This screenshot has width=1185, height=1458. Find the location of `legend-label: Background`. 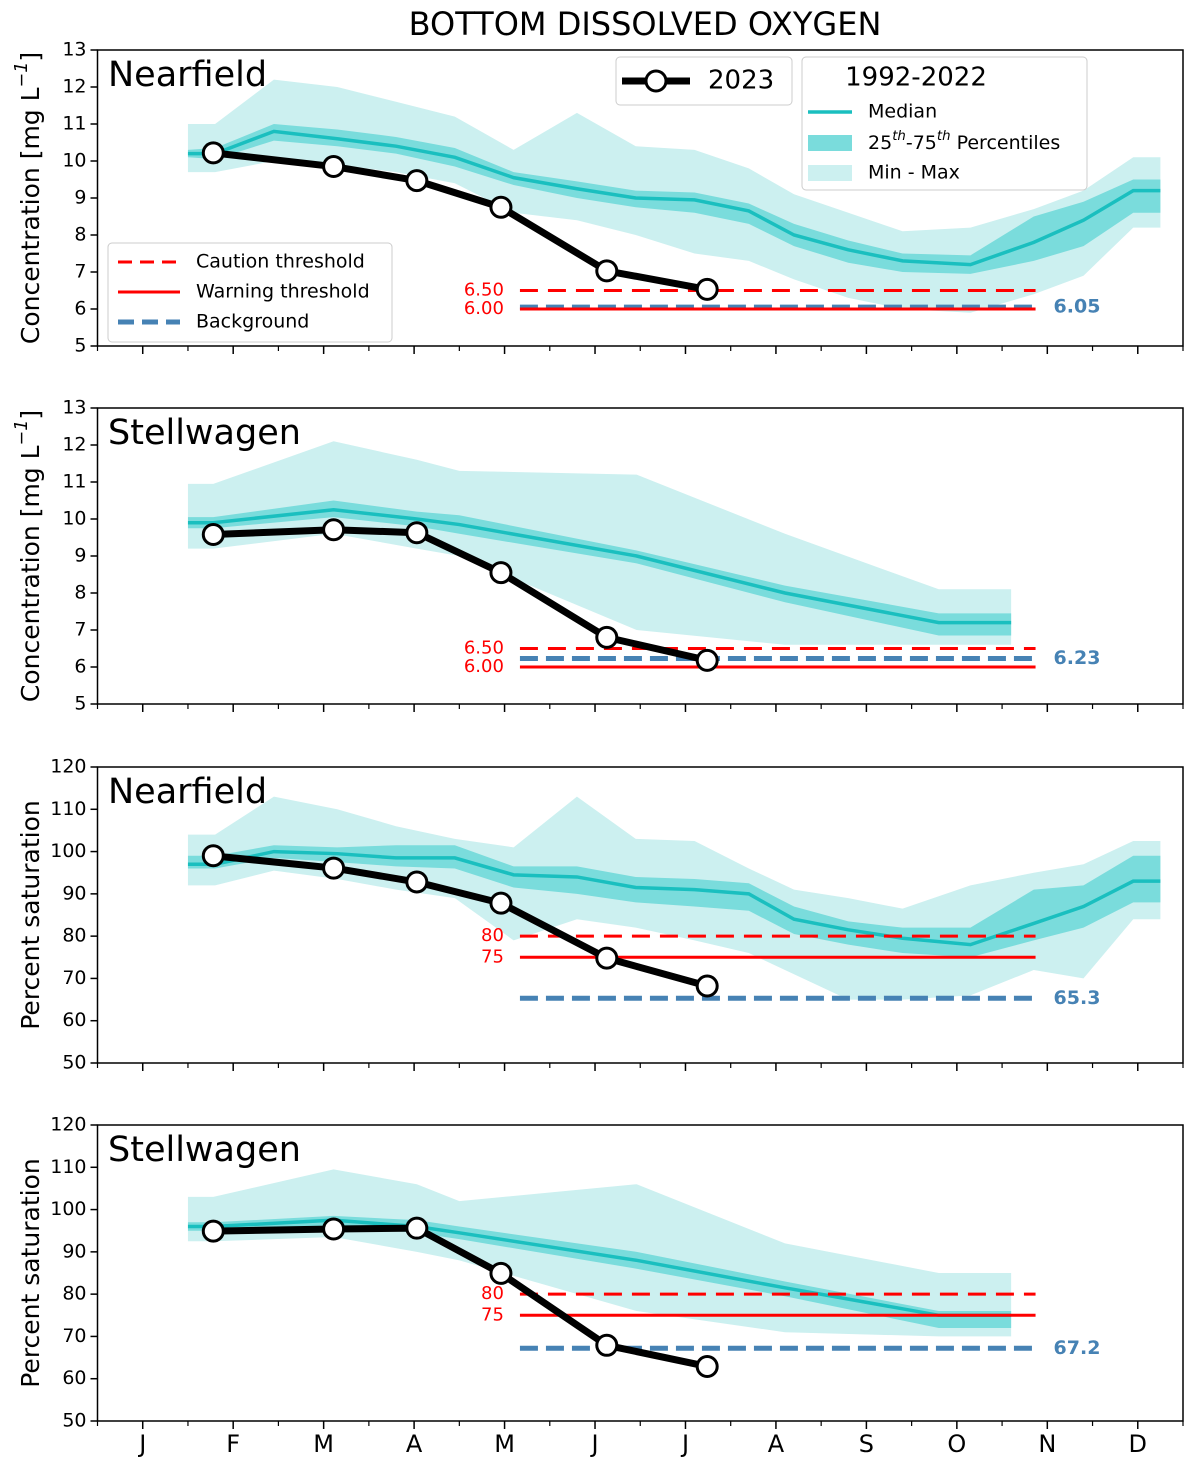

legend-label: Background is located at coordinates (252, 322).